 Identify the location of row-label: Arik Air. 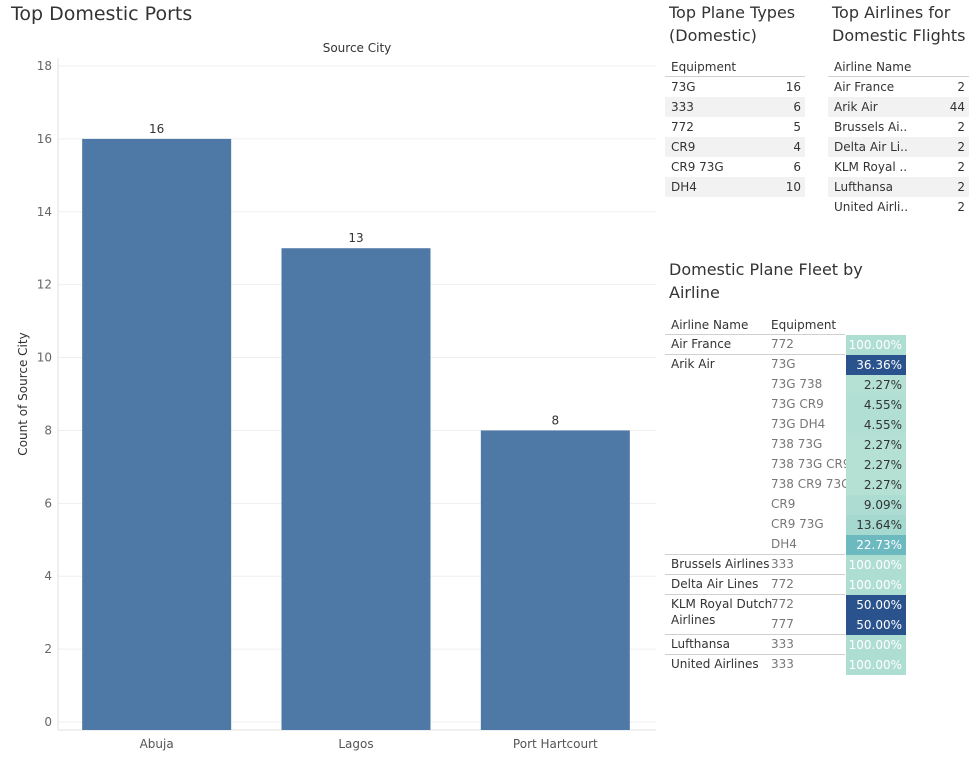
(856, 107).